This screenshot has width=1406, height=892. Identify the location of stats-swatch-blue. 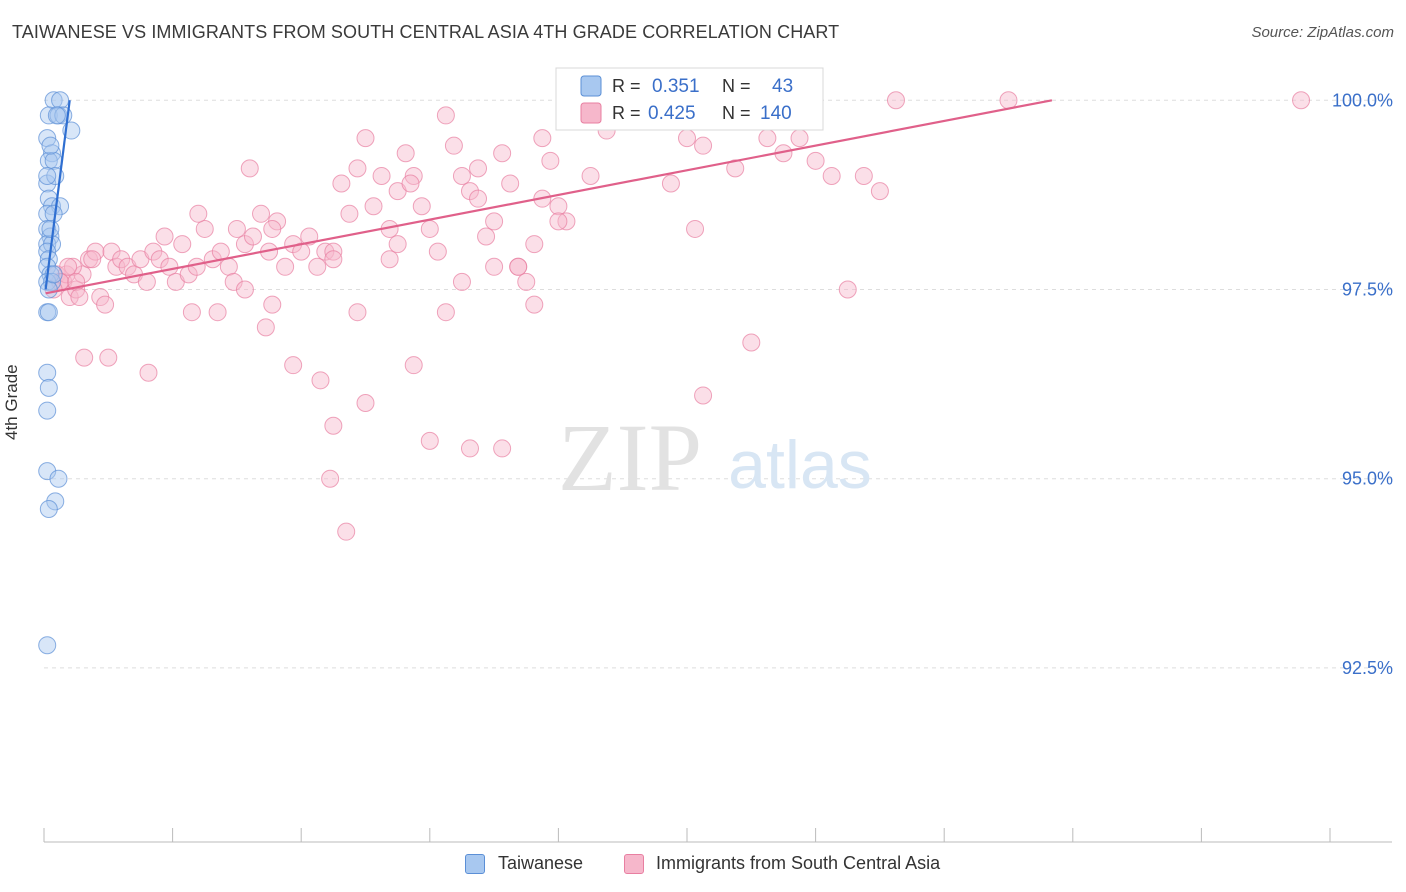
(591, 86).